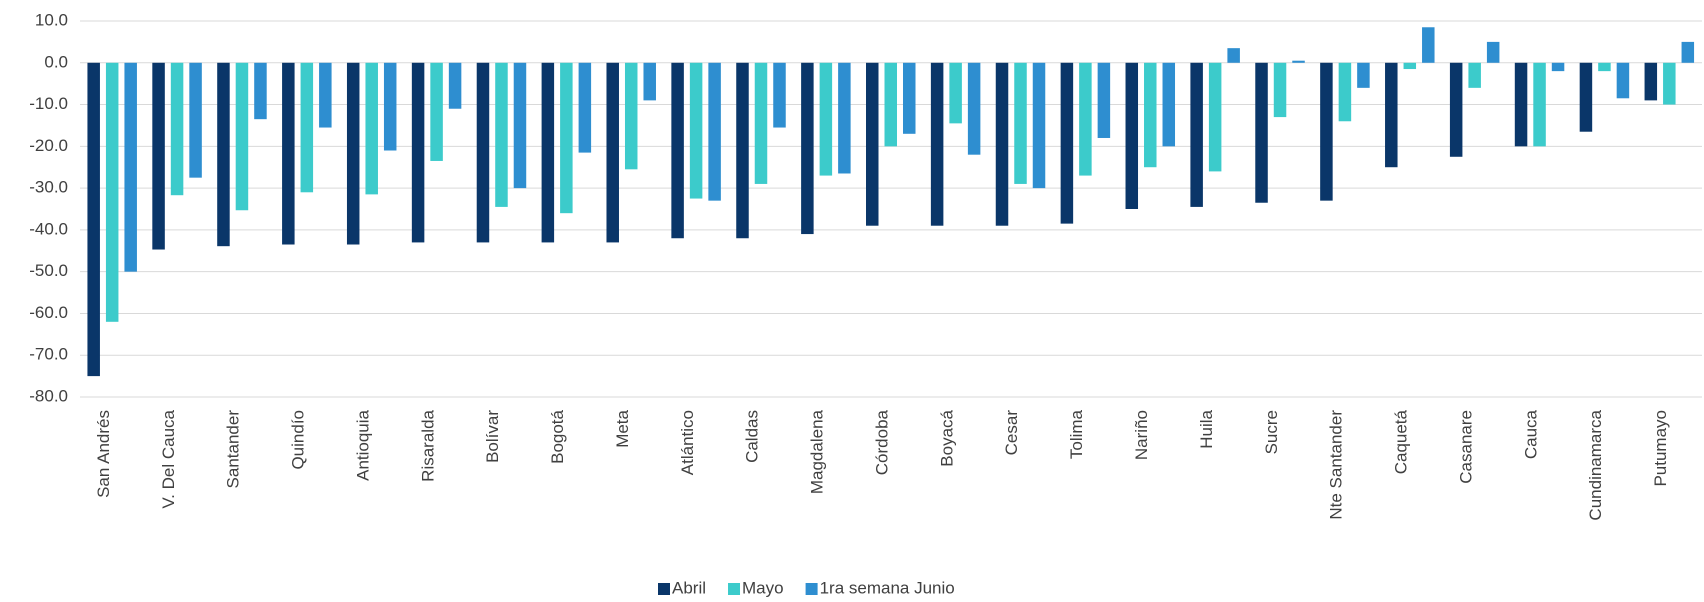 This screenshot has height=602, width=1704. What do you see at coordinates (763, 587) in the screenshot?
I see `legend-label: Mayo` at bounding box center [763, 587].